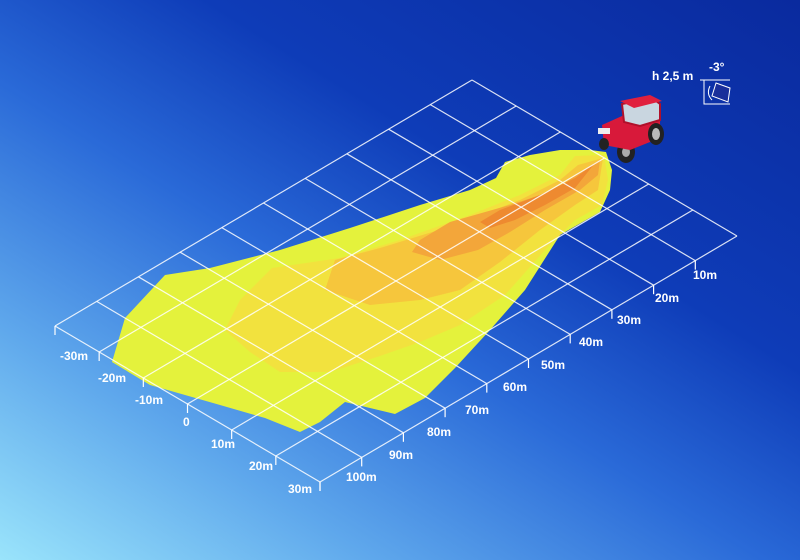 The image size is (800, 560). I want to click on lateral-axis-labels: -30m -20m -10m 0 10m 20m 30m, so click(186, 422).